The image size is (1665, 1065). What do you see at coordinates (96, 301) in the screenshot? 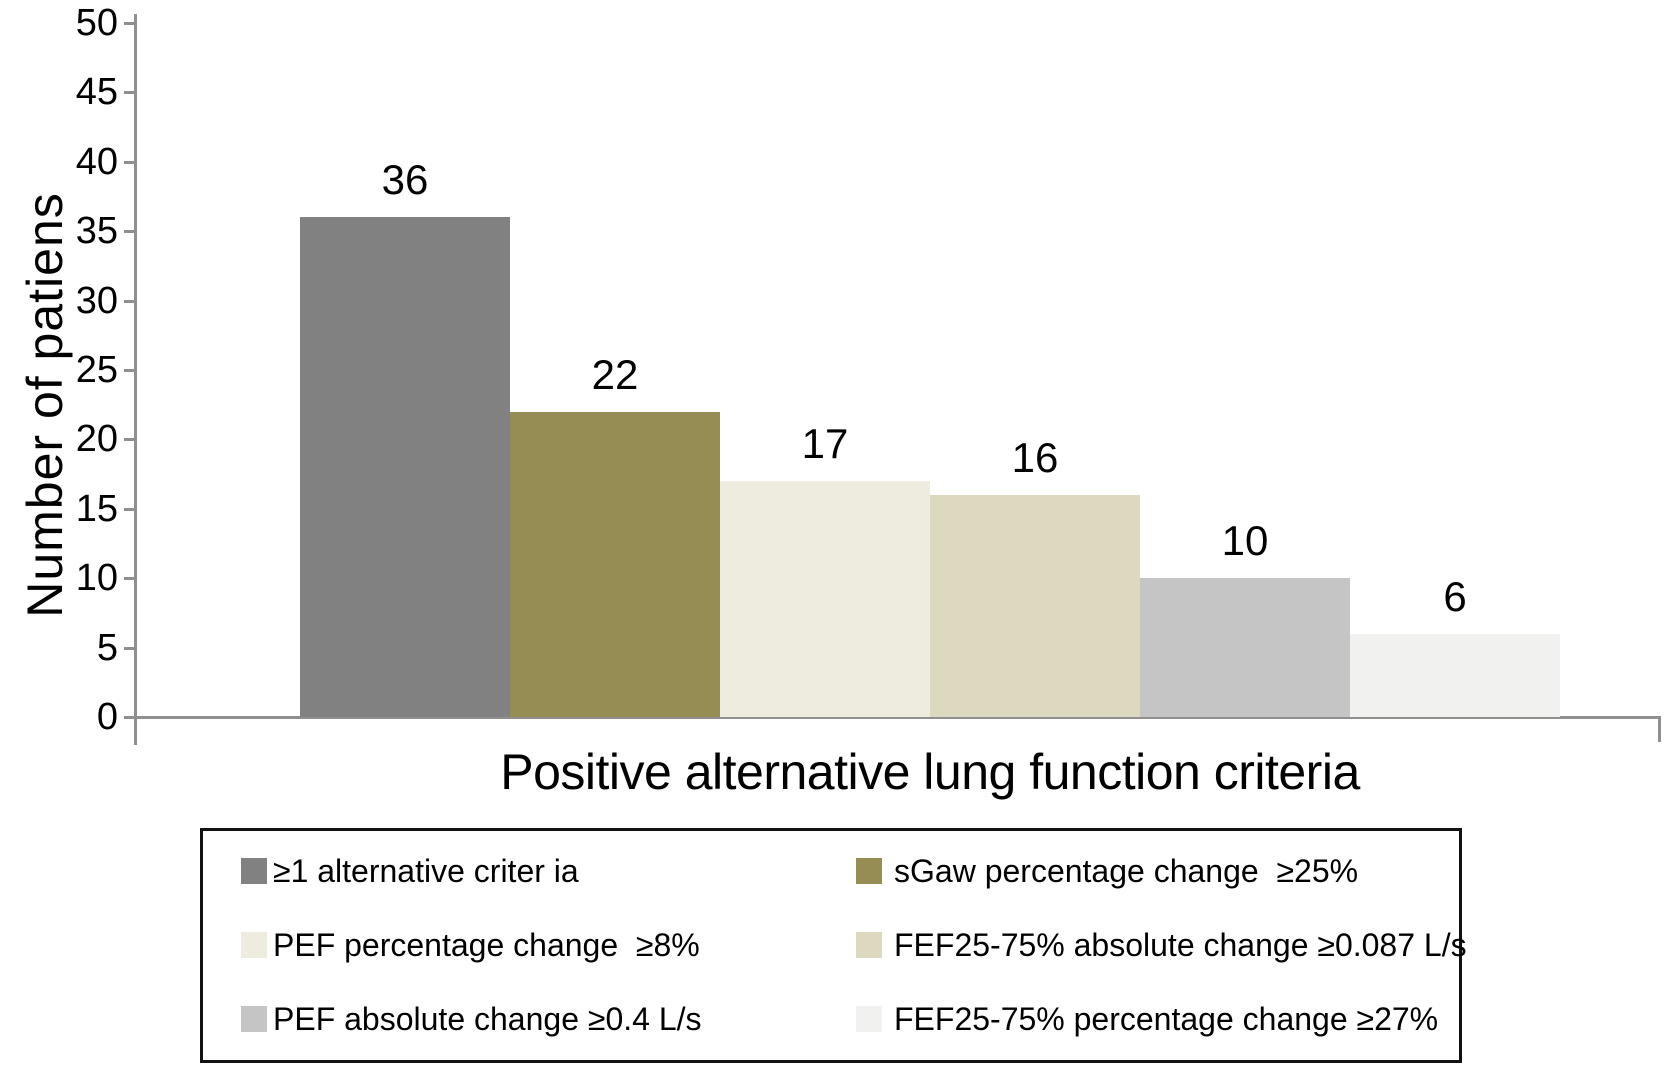
I see `y-tick-label: 30` at bounding box center [96, 301].